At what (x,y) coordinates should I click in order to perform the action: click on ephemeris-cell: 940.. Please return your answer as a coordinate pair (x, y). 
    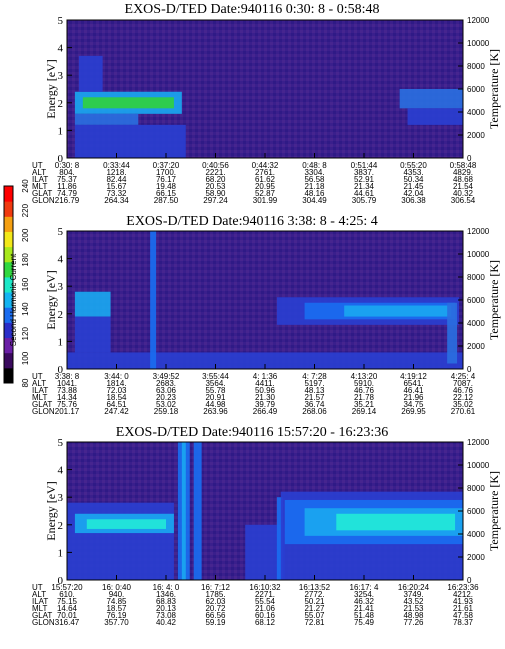
    Looking at the image, I should click on (117, 594).